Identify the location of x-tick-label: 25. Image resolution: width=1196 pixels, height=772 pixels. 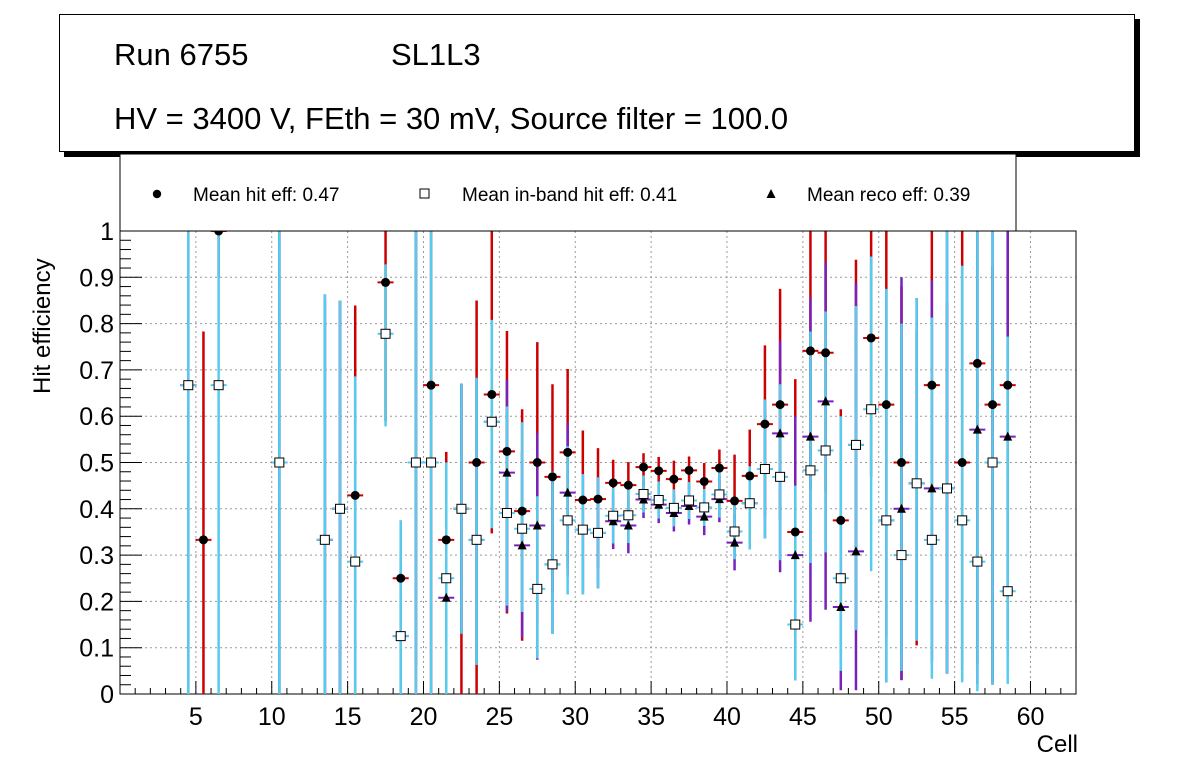
(499, 717).